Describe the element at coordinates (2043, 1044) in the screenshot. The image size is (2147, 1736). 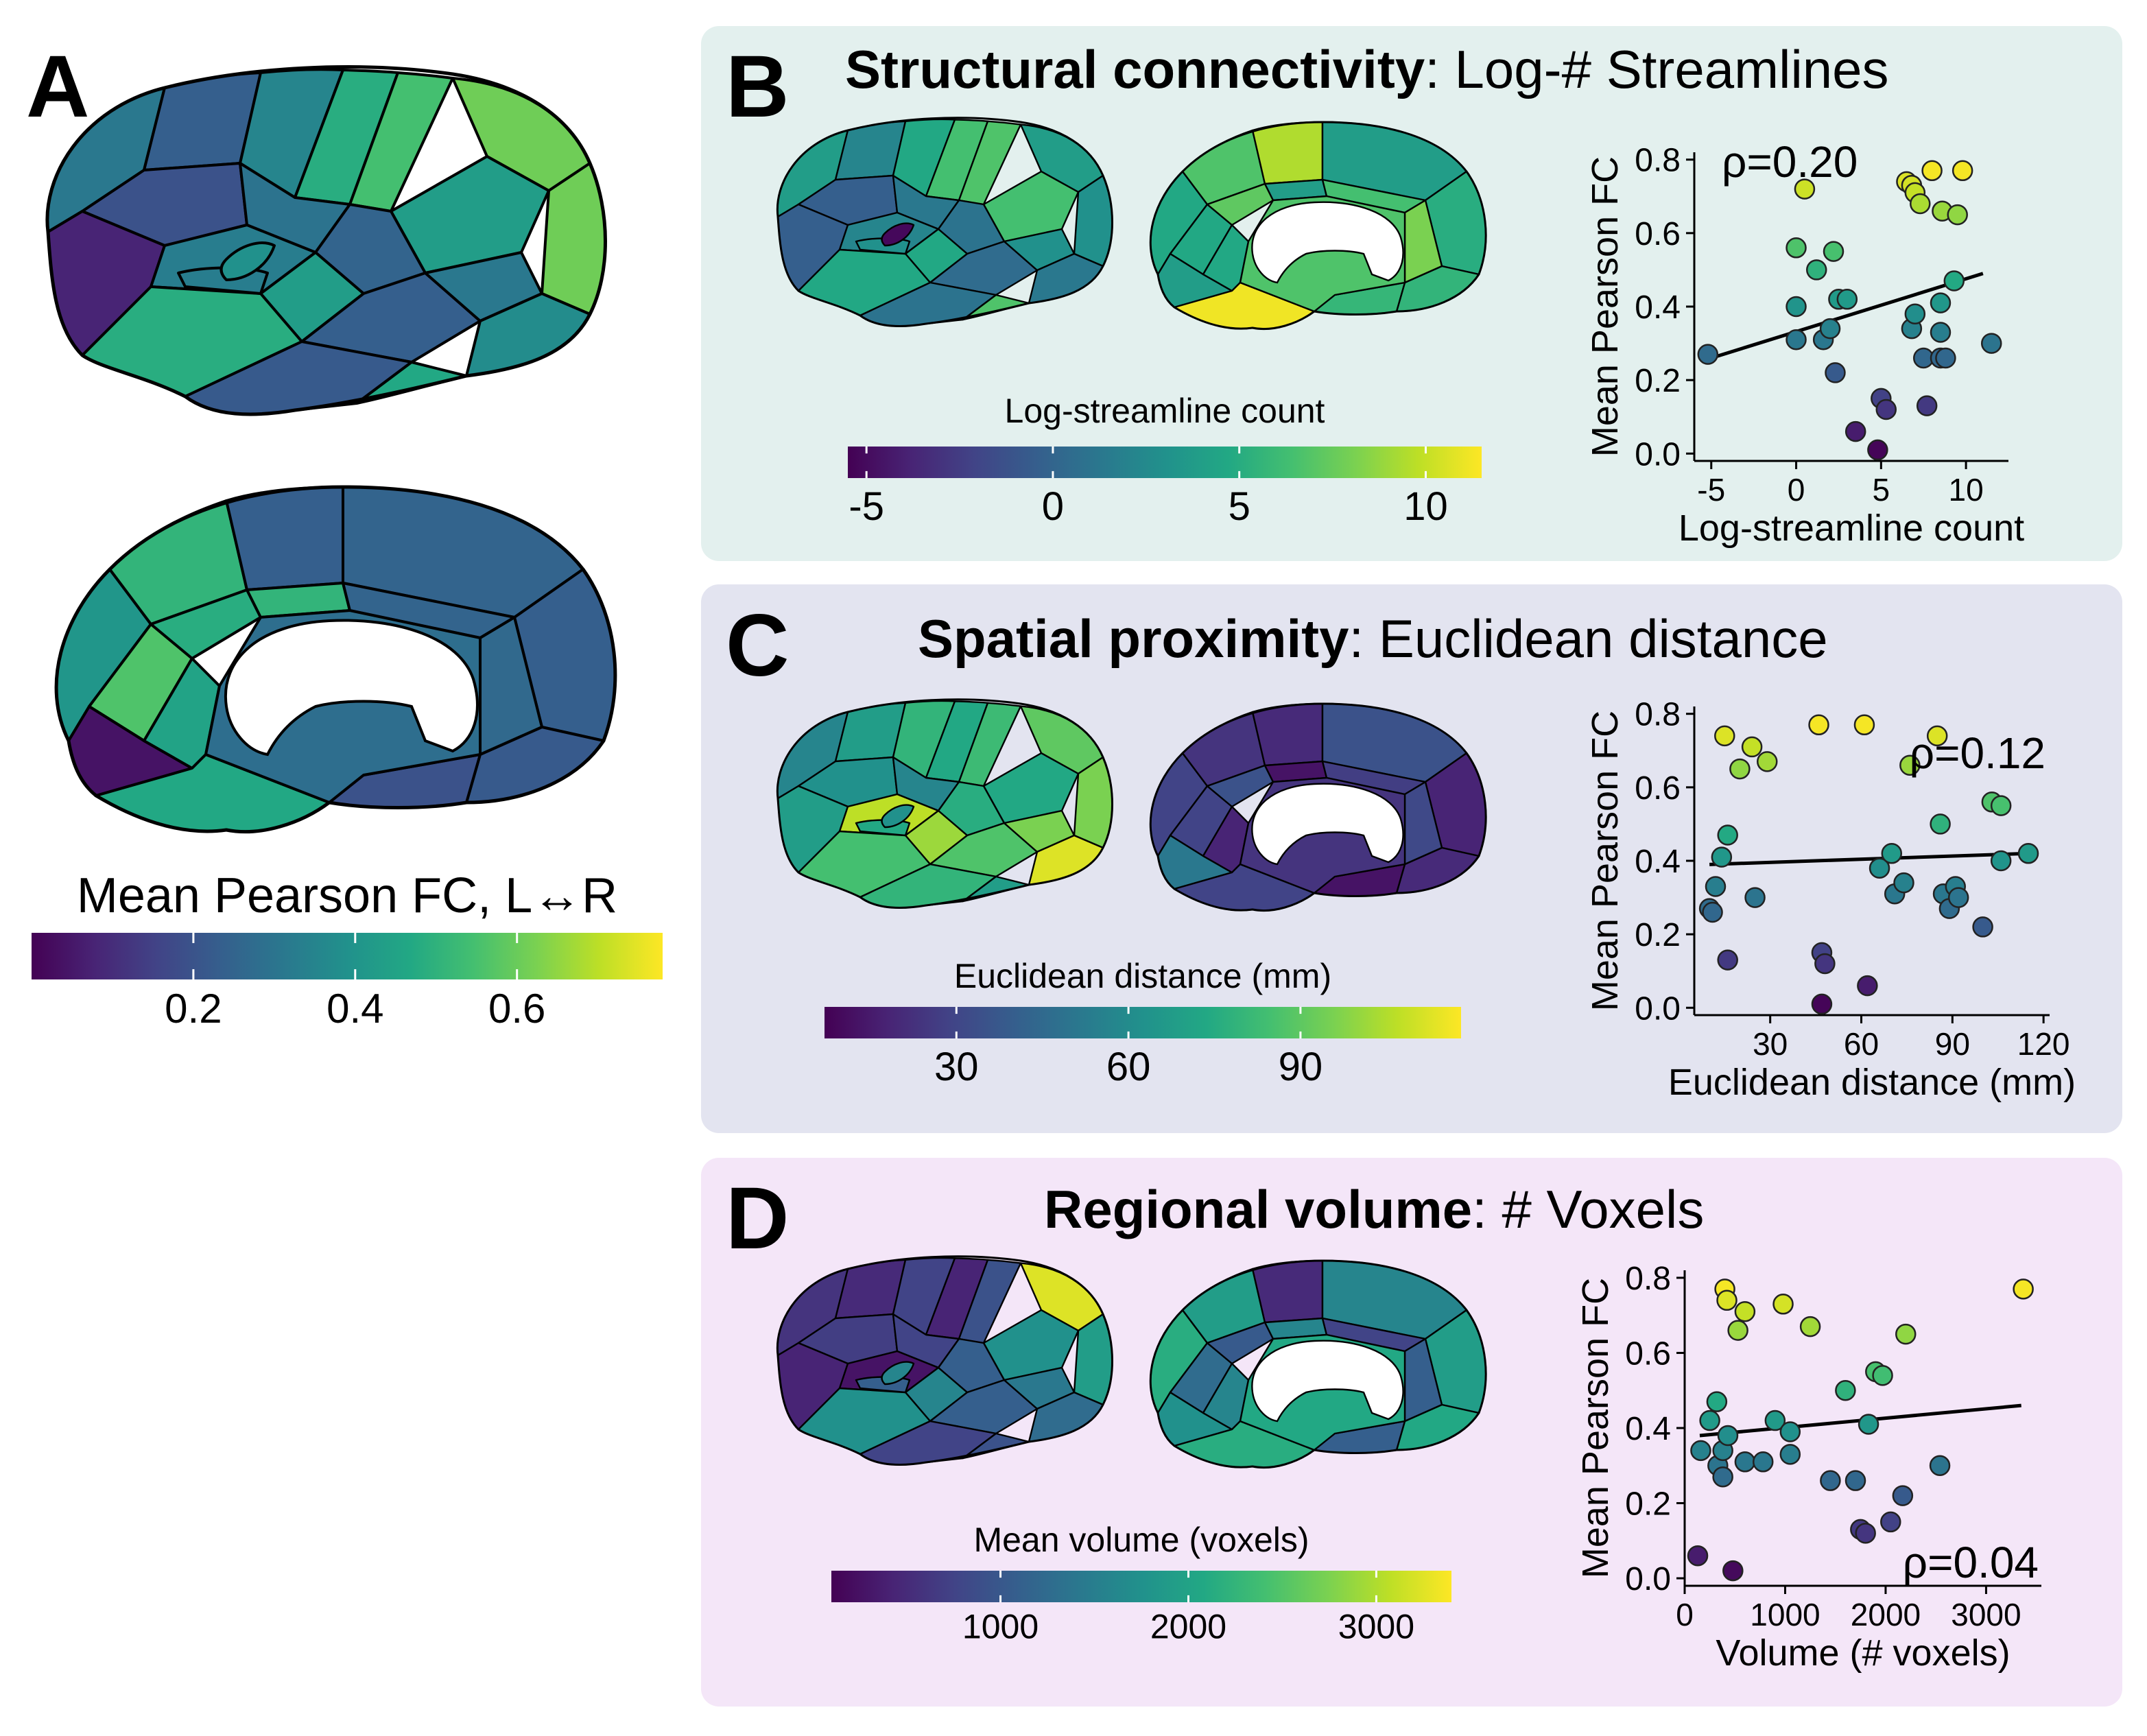
I see `x-tick-label: 120` at that location.